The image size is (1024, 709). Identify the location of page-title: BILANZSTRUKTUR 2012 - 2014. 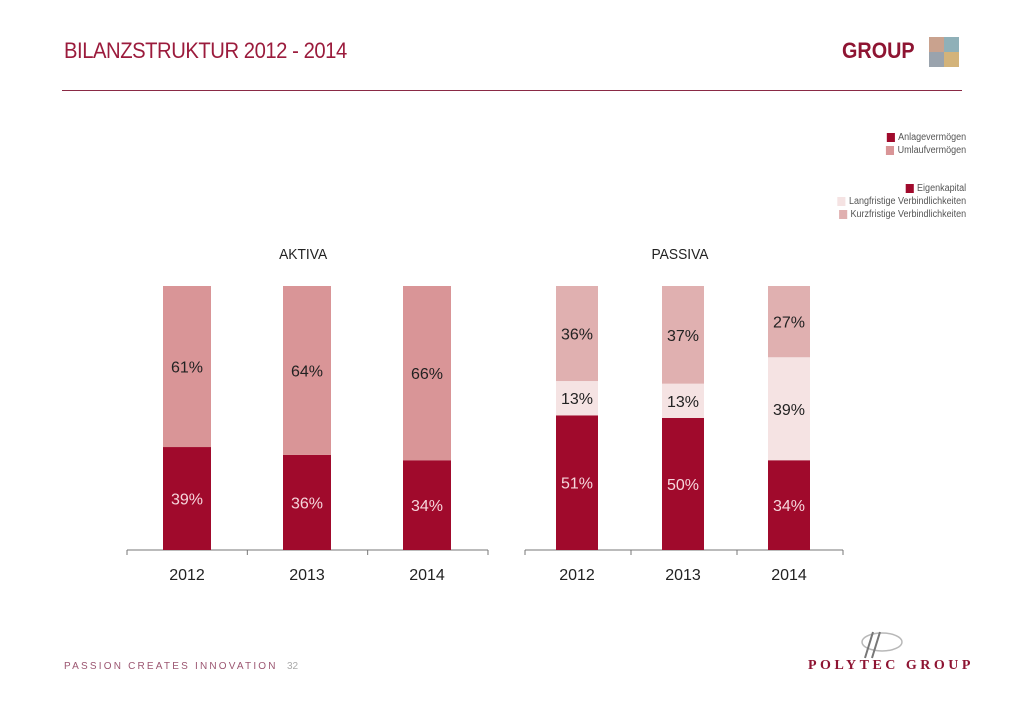
(205, 50).